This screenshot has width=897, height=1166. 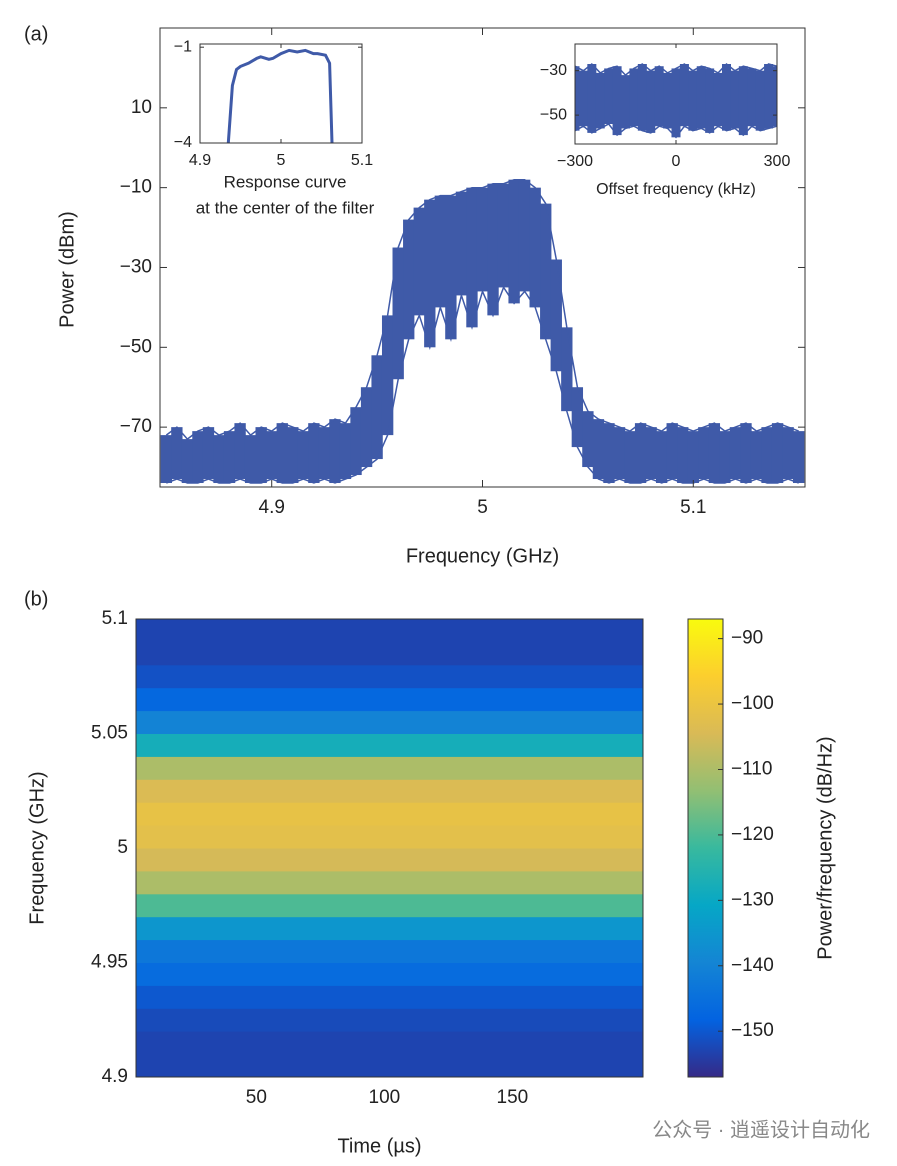 What do you see at coordinates (36, 34) in the screenshot?
I see `panel-label: (a)` at bounding box center [36, 34].